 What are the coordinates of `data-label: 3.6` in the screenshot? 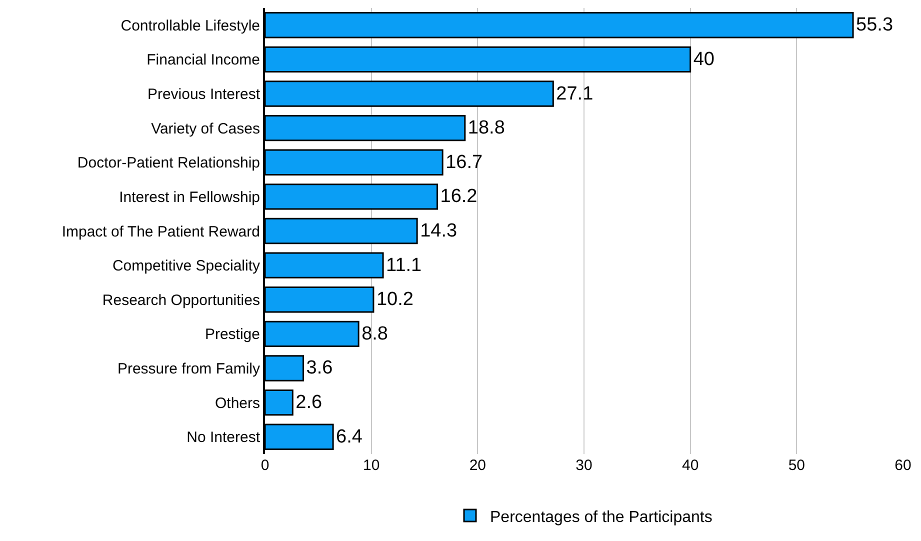 It's located at (319, 368).